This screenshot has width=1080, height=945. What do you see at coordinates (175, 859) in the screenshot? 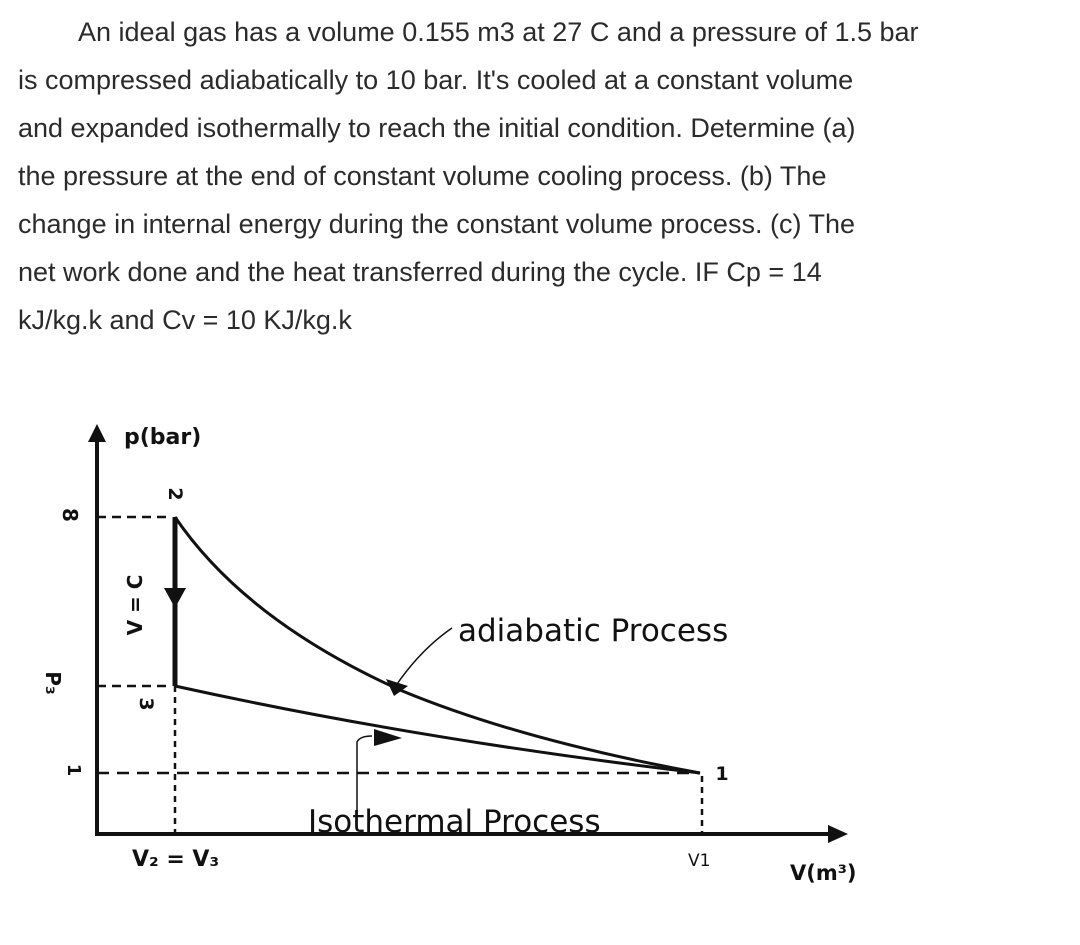
I see `x-tick-left: V₂ = V₃` at bounding box center [175, 859].